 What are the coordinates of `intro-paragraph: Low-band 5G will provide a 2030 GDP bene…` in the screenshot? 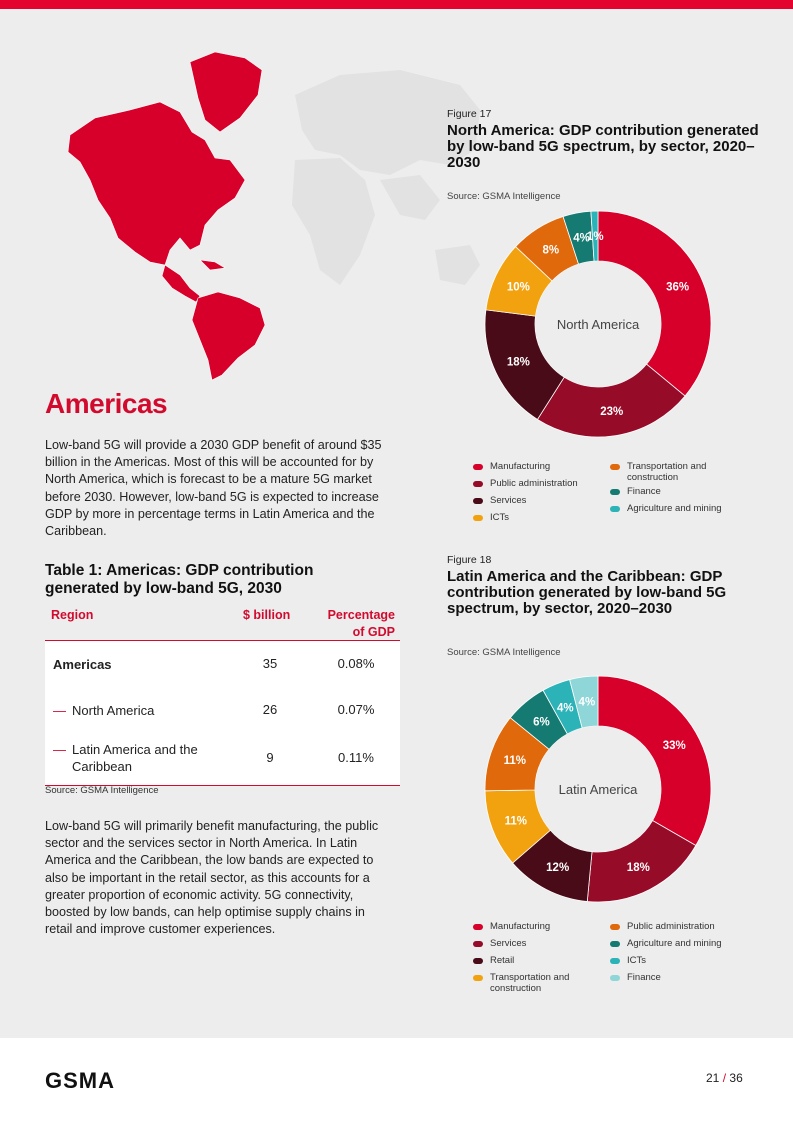 It's located at (213, 488).